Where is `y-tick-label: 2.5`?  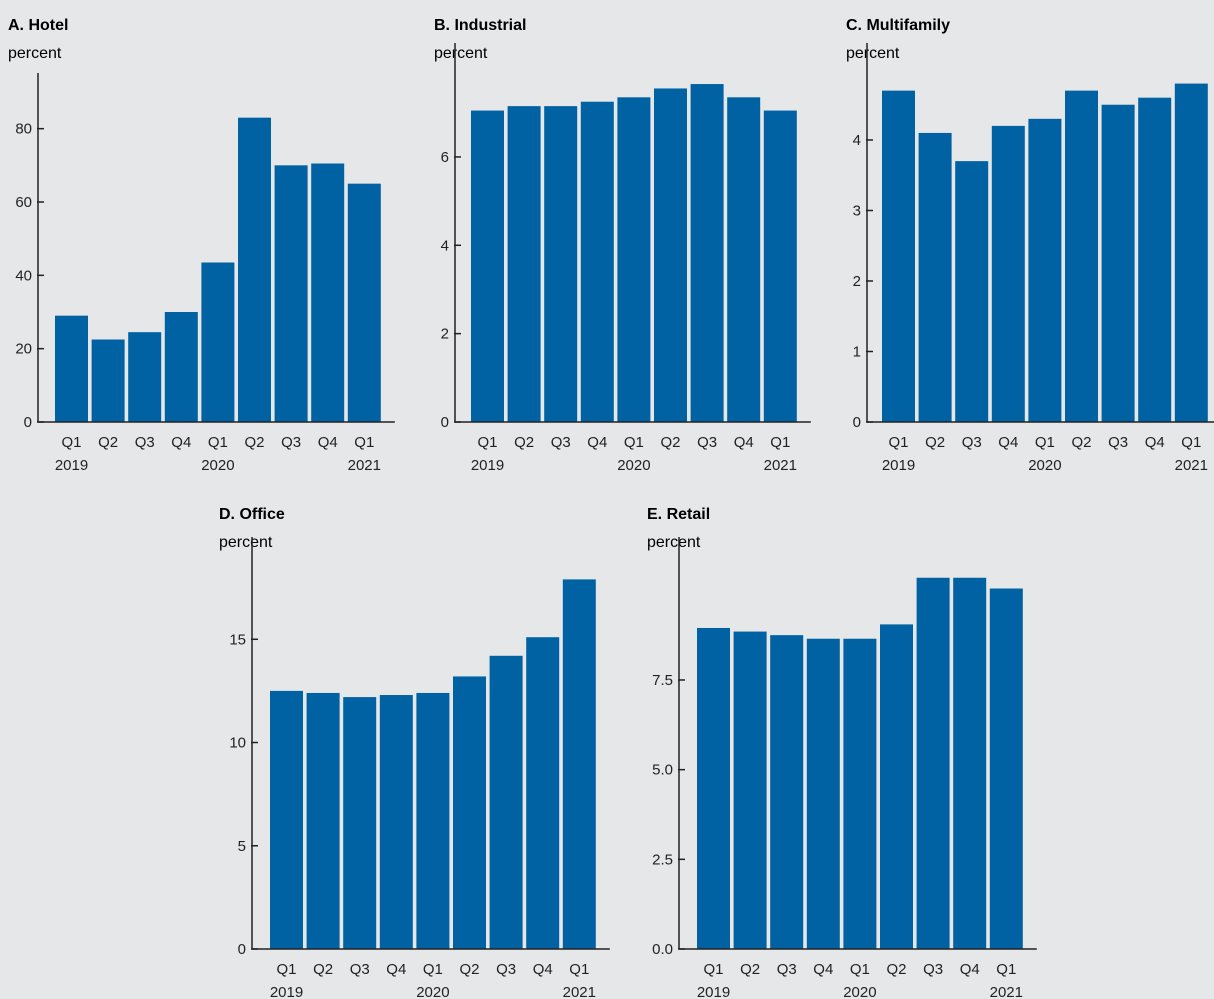
y-tick-label: 2.5 is located at coordinates (662, 859).